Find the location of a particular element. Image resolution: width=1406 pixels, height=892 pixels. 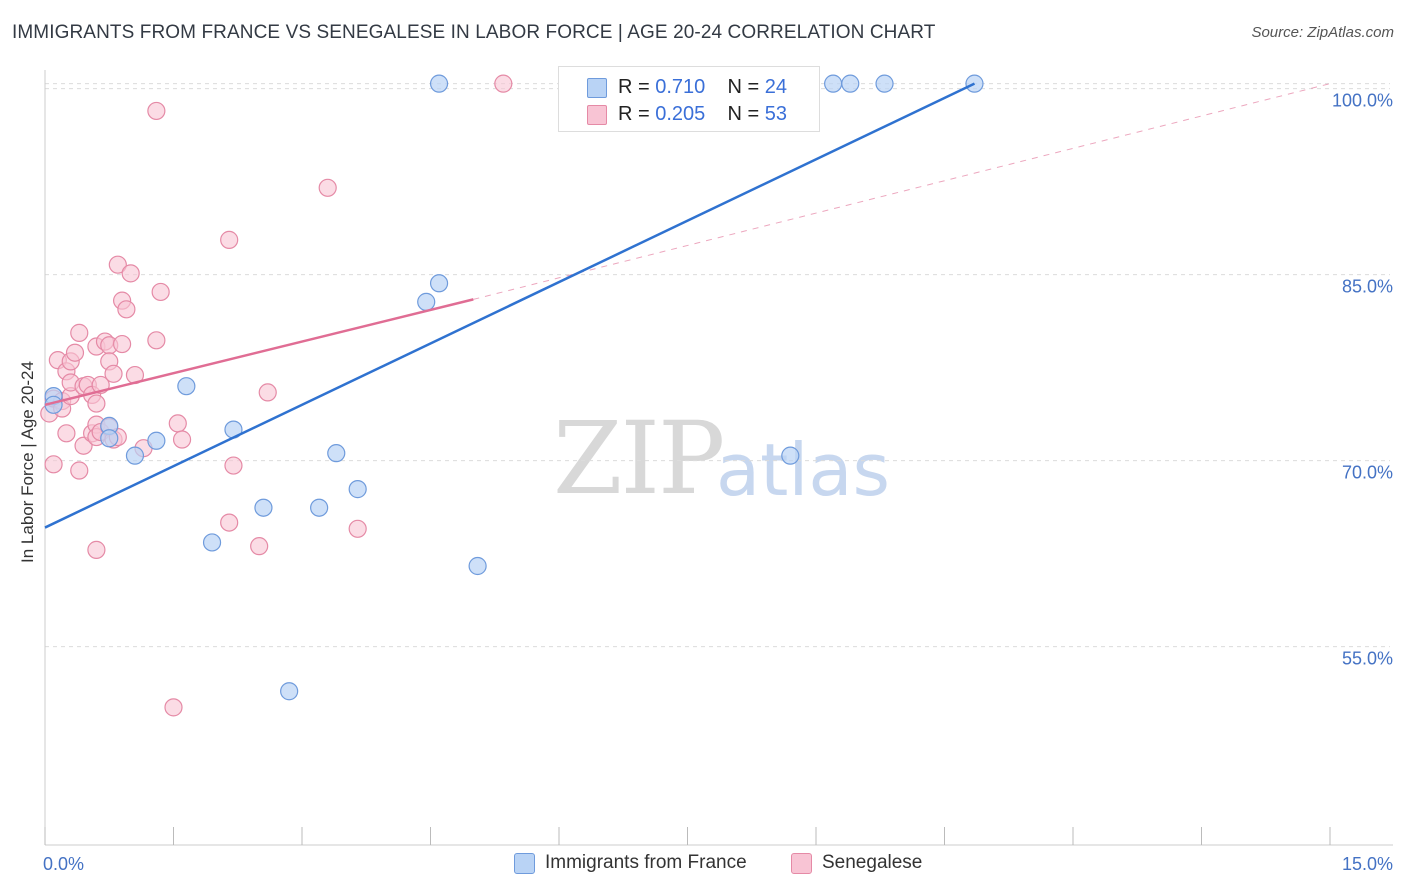

y-tick-label: 100.0% is located at coordinates (1362, 101).